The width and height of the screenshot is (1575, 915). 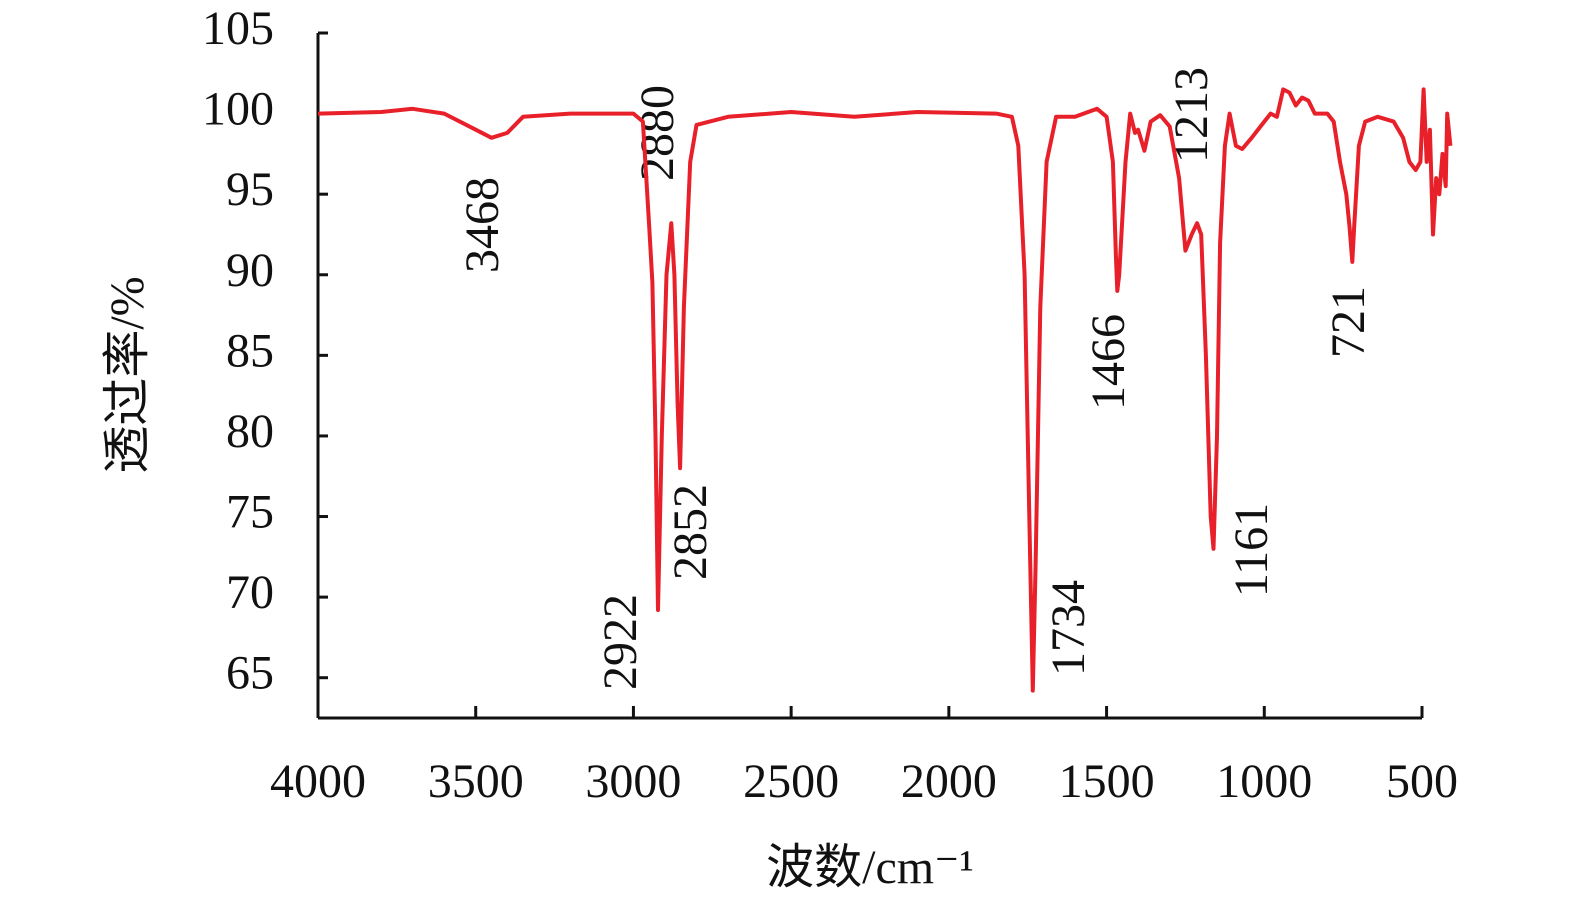 What do you see at coordinates (1068, 628) in the screenshot?
I see `peak-label: 1734` at bounding box center [1068, 628].